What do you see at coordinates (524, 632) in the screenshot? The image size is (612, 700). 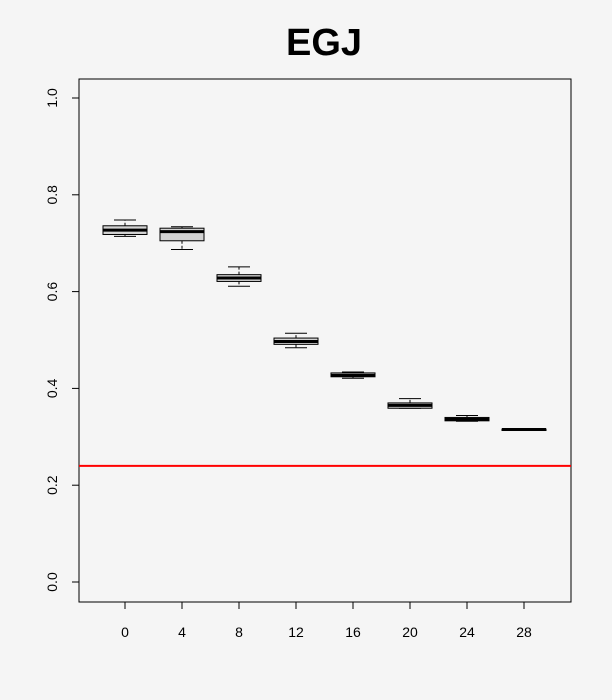 I see `x-tick-label: 28` at bounding box center [524, 632].